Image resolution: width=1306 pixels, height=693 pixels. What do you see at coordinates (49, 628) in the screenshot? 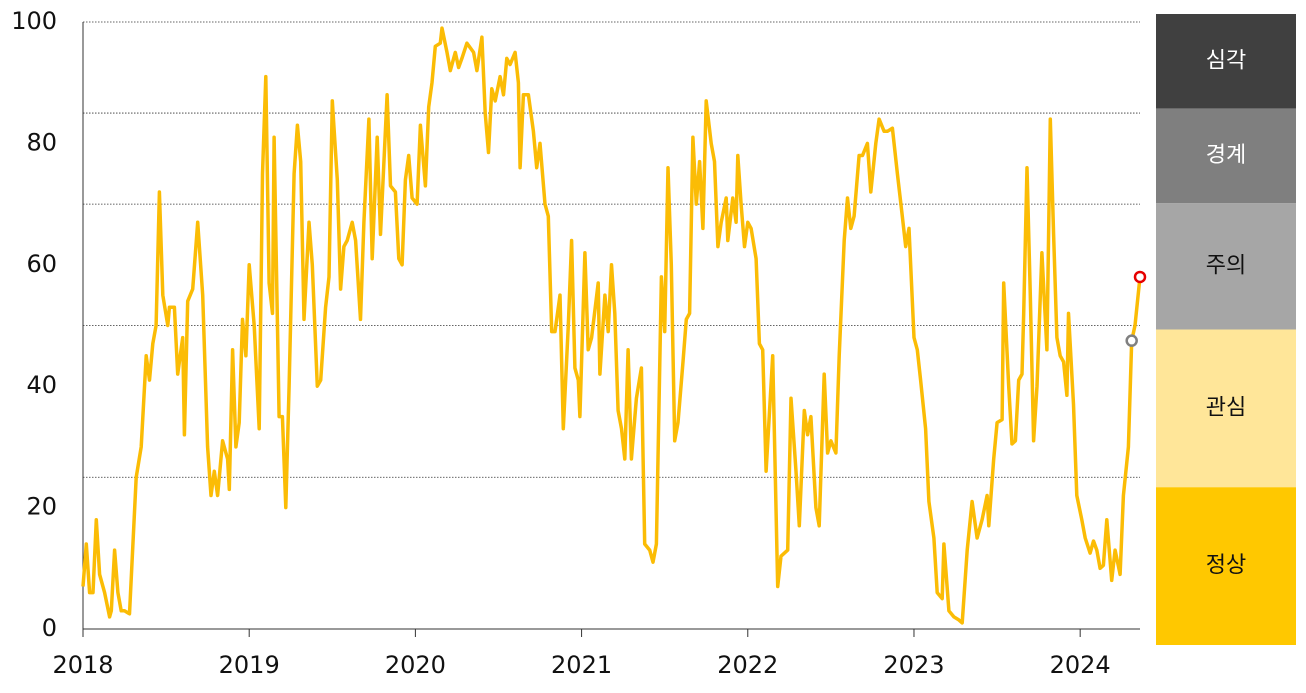
I see `y-tick-label: 0` at bounding box center [49, 628].